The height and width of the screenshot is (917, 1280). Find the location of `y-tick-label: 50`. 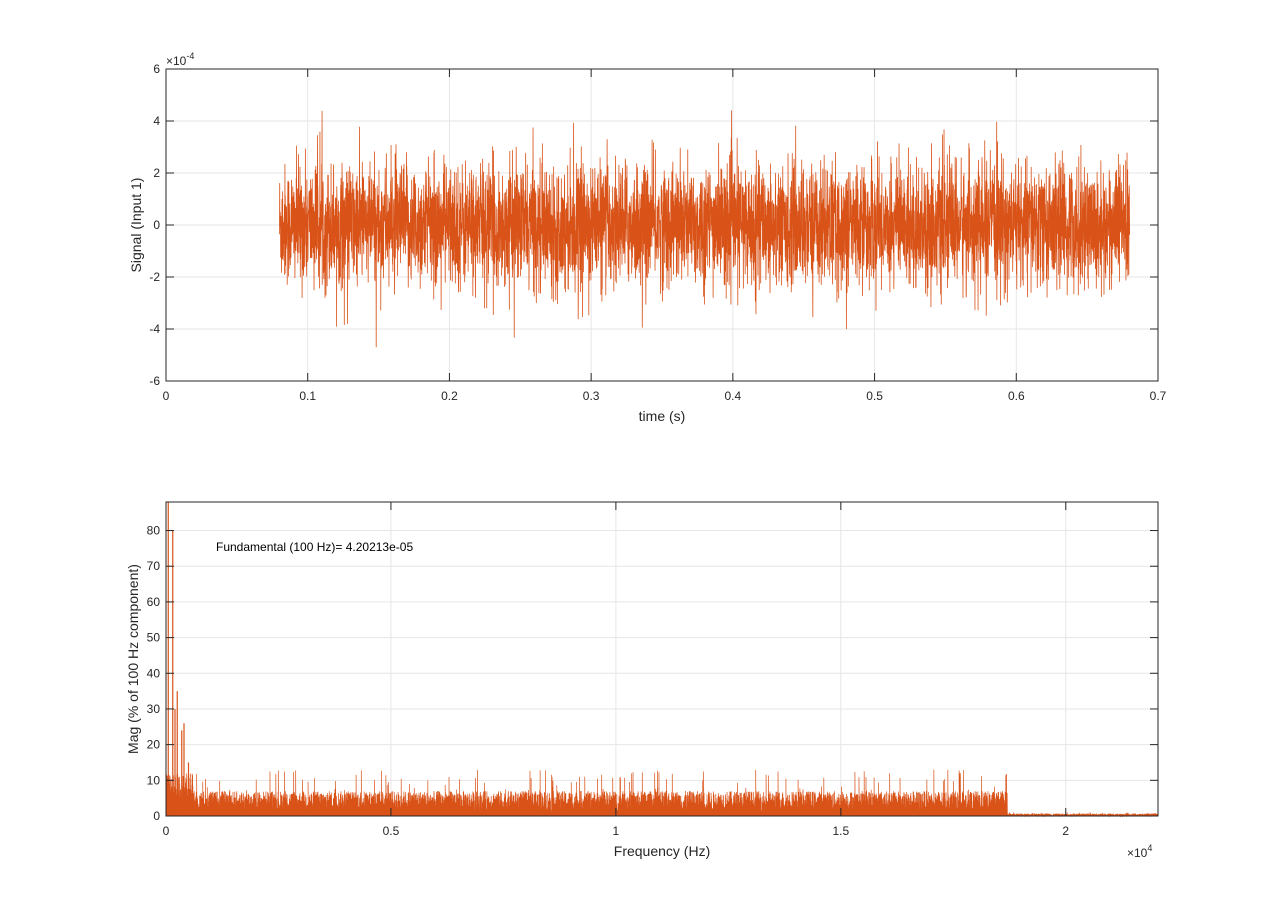

y-tick-label: 50 is located at coordinates (154, 638).